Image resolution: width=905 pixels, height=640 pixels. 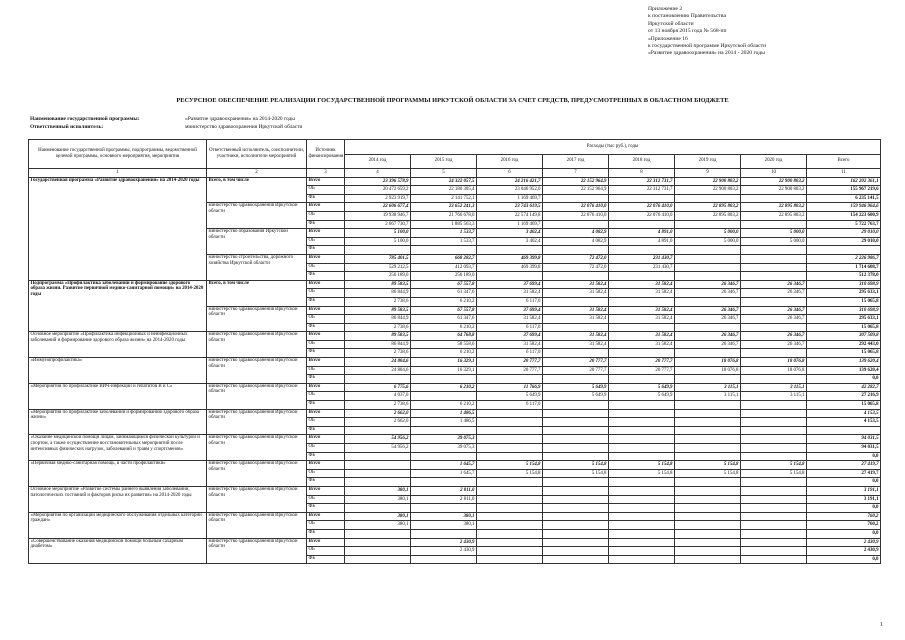 What do you see at coordinates (377, 344) in the screenshot?
I see `amount: 86 844,9` at bounding box center [377, 344].